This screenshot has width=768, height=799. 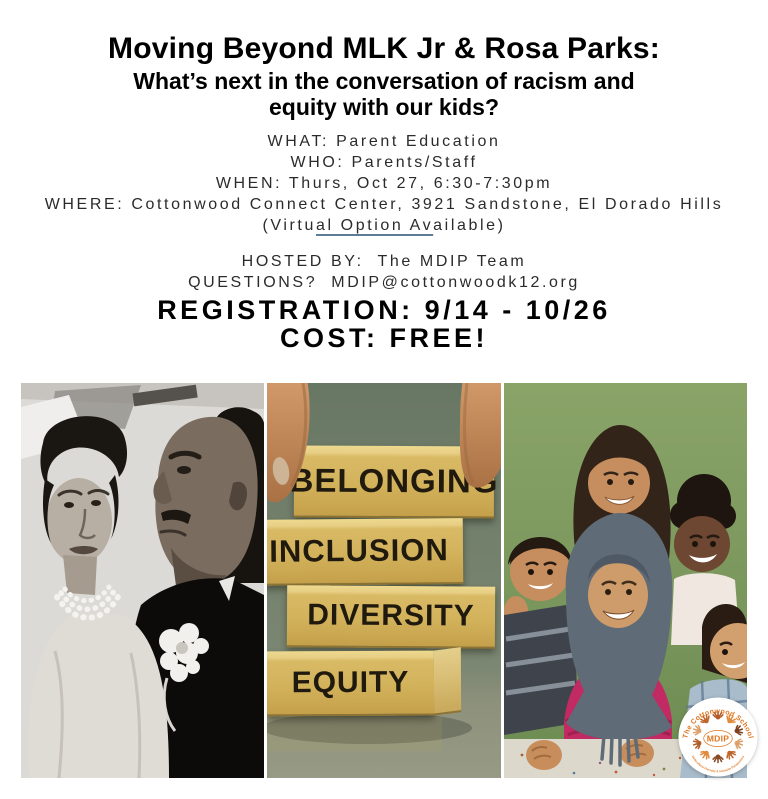 I want to click on hosted-by: HOSTED BY: The MDIP Team, so click(x=384, y=261).